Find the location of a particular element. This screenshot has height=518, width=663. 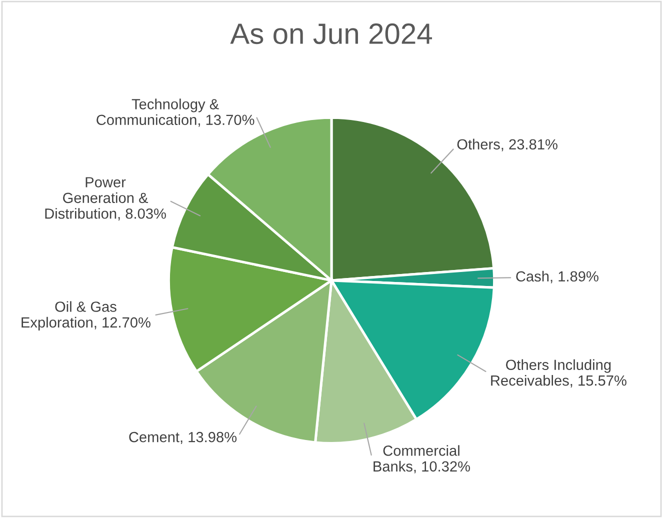

slice-label: Others Including Receivables, 15.57% is located at coordinates (558, 373).